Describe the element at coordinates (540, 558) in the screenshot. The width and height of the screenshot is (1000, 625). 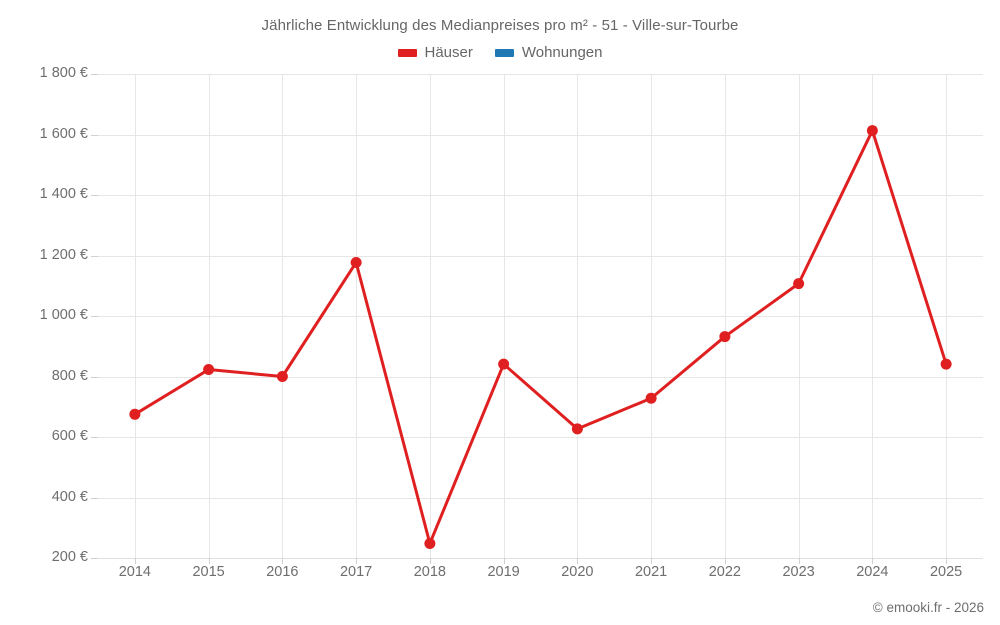
I see `x-axis-line` at that location.